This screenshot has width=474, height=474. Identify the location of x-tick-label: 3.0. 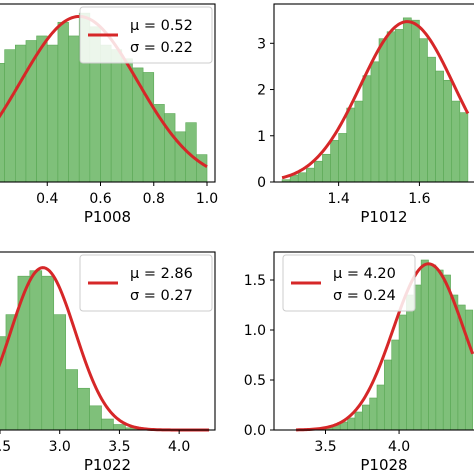
(60, 447).